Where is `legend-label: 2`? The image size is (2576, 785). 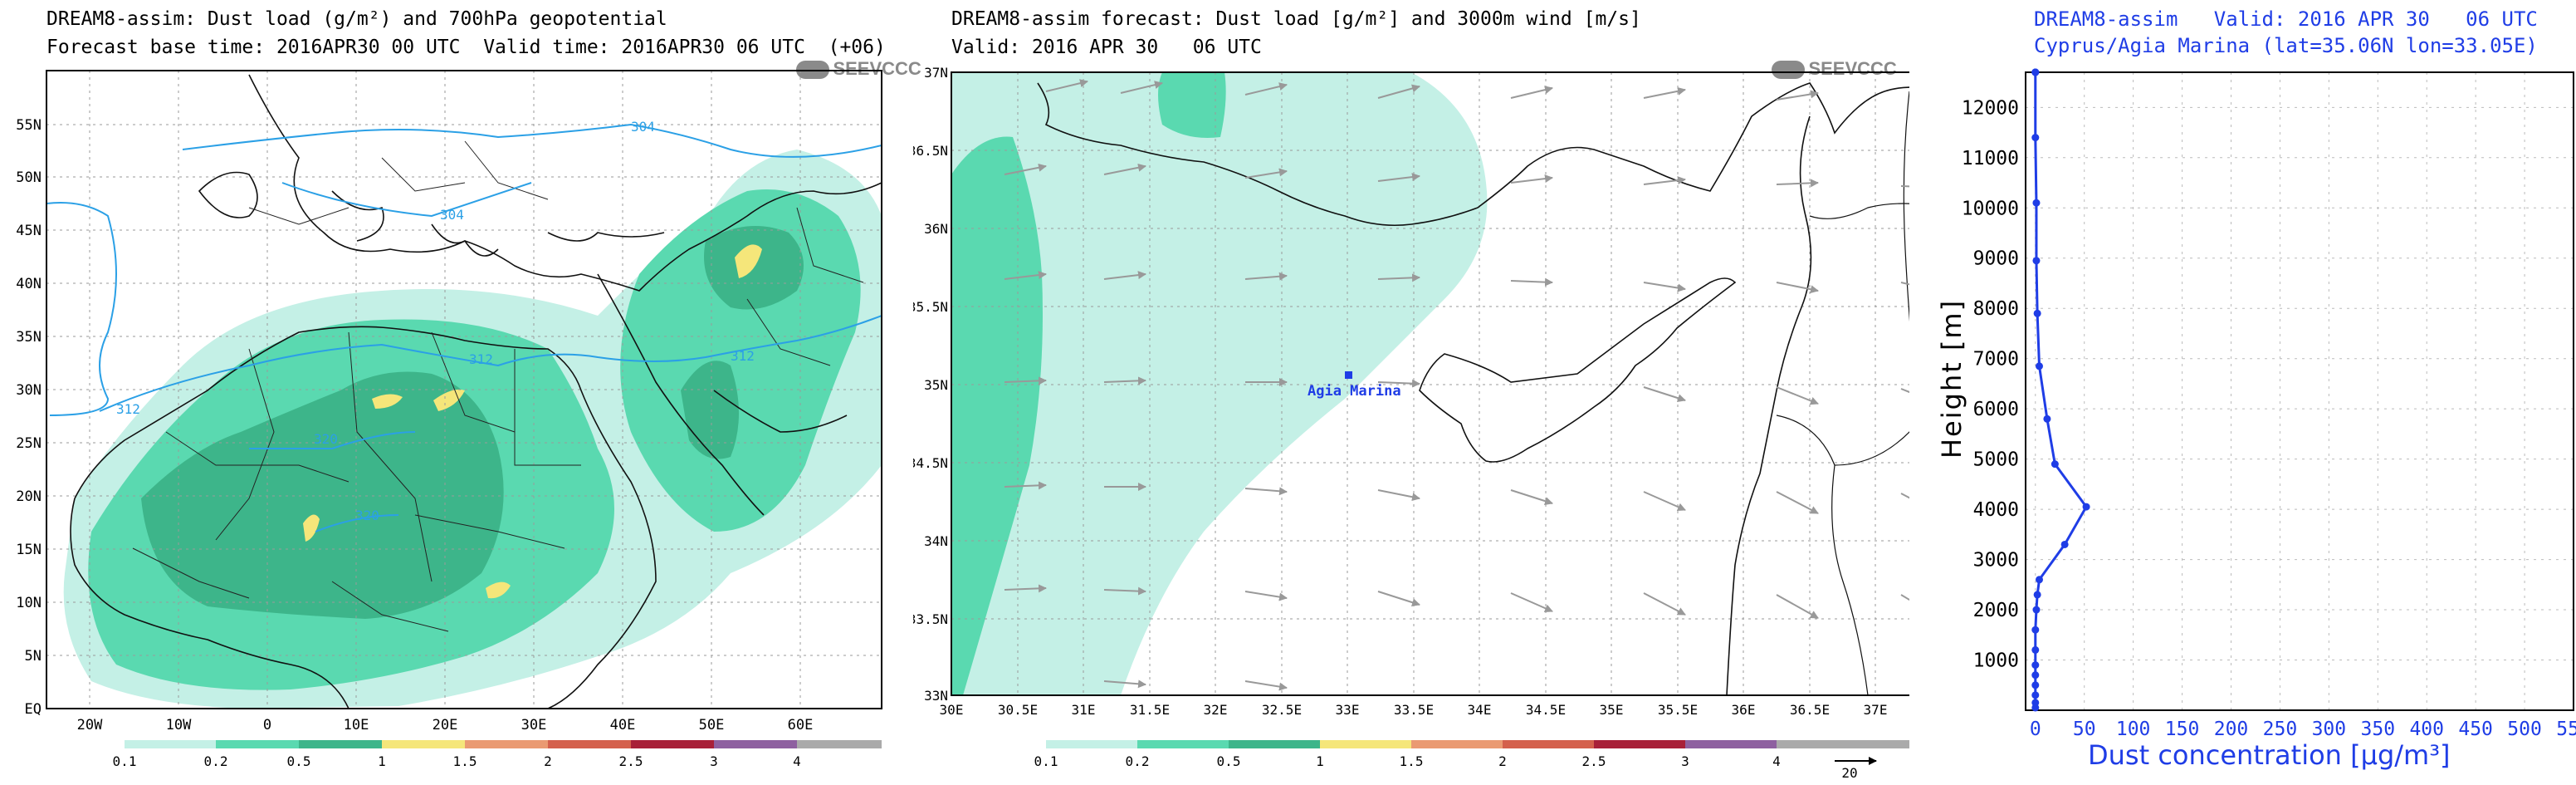 legend-label: 2 is located at coordinates (1502, 761).